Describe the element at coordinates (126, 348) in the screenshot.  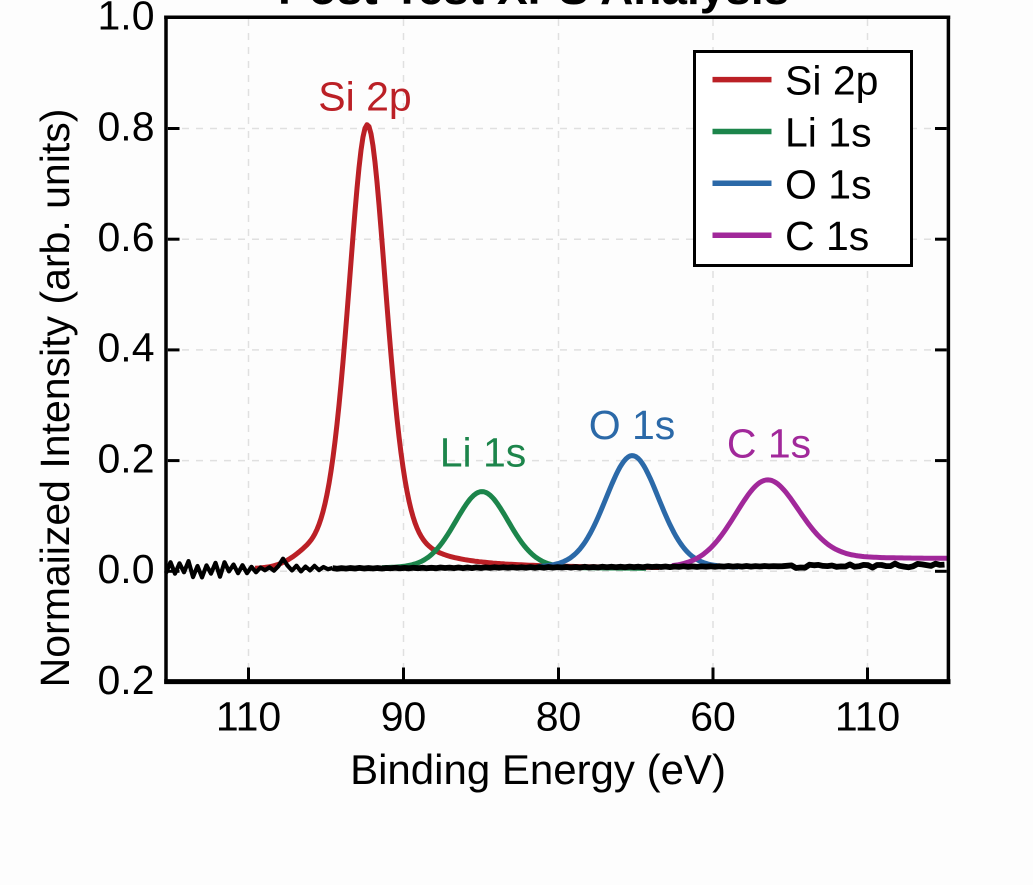
I see `svg-text: 0.4` at that location.